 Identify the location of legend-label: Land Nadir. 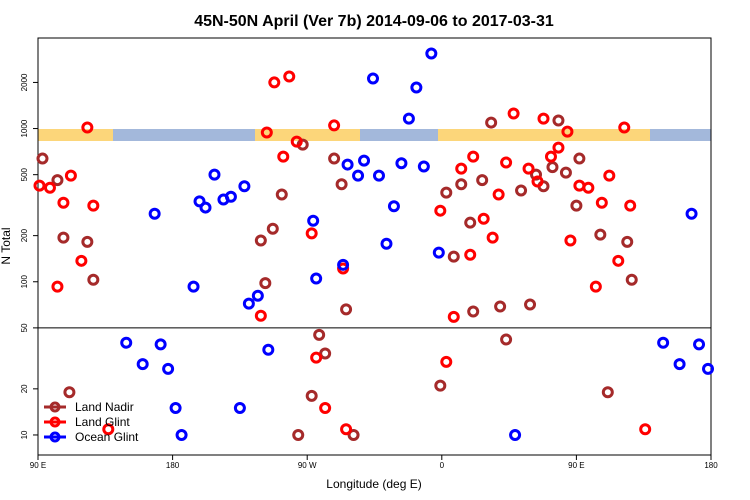
(104, 407).